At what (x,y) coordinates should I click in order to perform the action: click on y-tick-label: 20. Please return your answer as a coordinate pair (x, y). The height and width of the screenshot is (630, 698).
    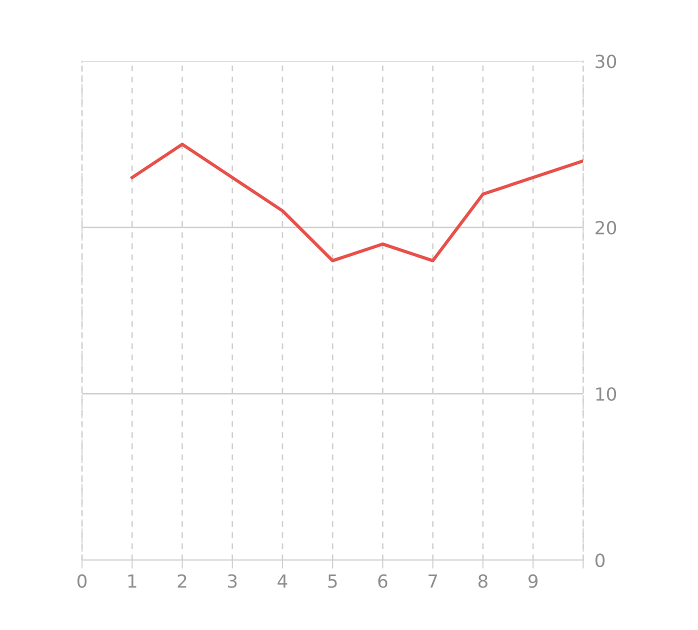
    Looking at the image, I should click on (606, 227).